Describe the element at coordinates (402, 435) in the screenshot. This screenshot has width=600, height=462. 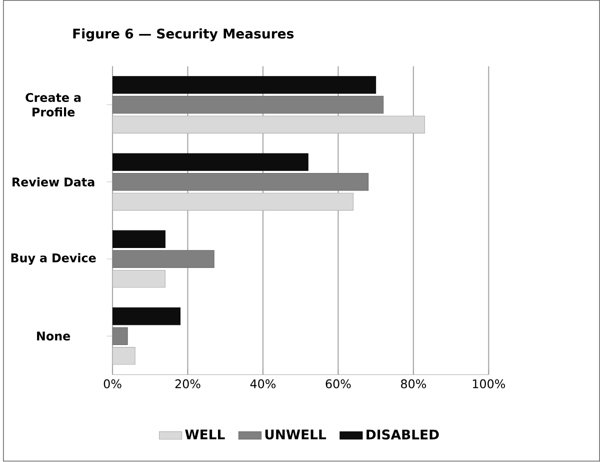
I see `legend-label: DISABLED` at that location.